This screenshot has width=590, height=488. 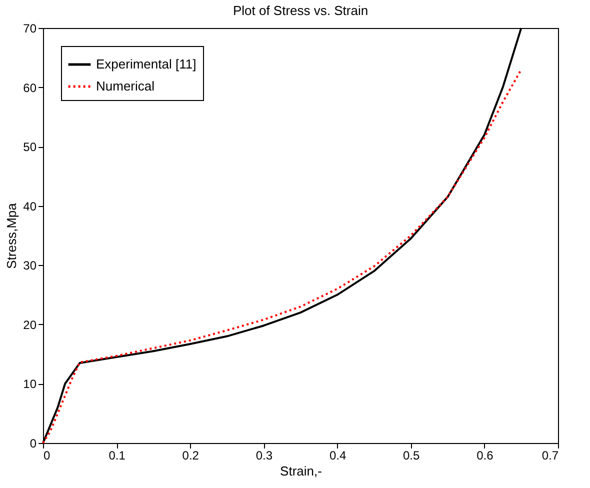 What do you see at coordinates (30, 384) in the screenshot?
I see `y-tick-label: 10` at bounding box center [30, 384].